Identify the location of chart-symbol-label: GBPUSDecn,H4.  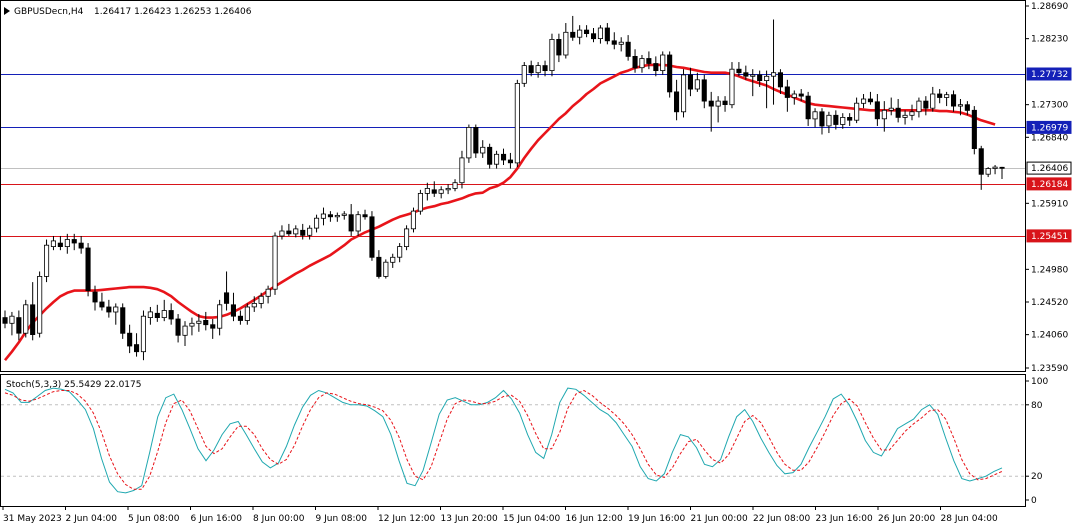
(49, 12).